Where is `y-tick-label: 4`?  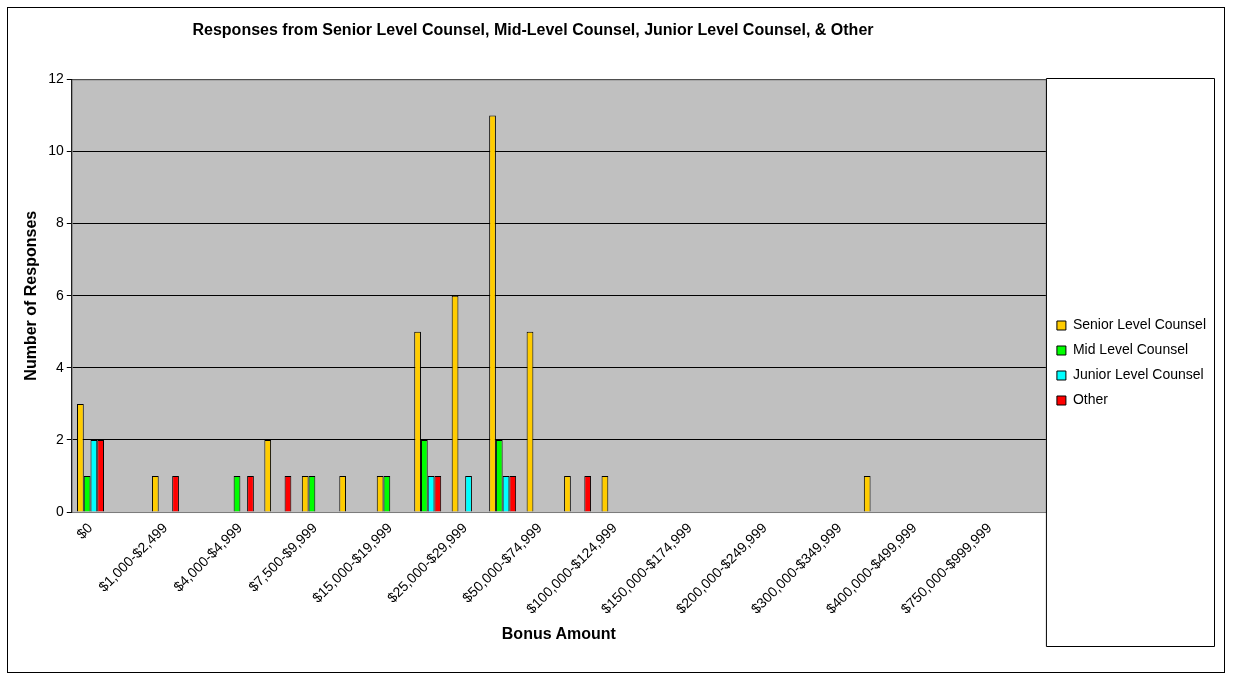 y-tick-label: 4 is located at coordinates (59, 366).